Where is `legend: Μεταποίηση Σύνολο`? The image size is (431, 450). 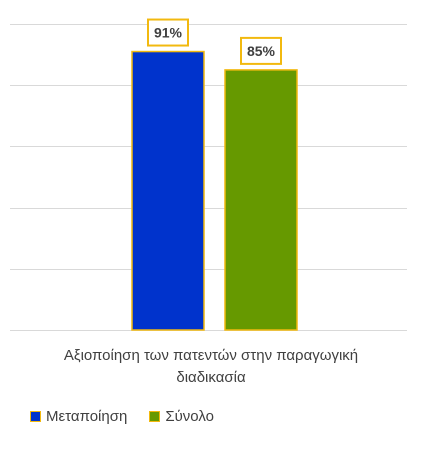 legend: Μεταποίηση Σύνολο is located at coordinates (133, 416).